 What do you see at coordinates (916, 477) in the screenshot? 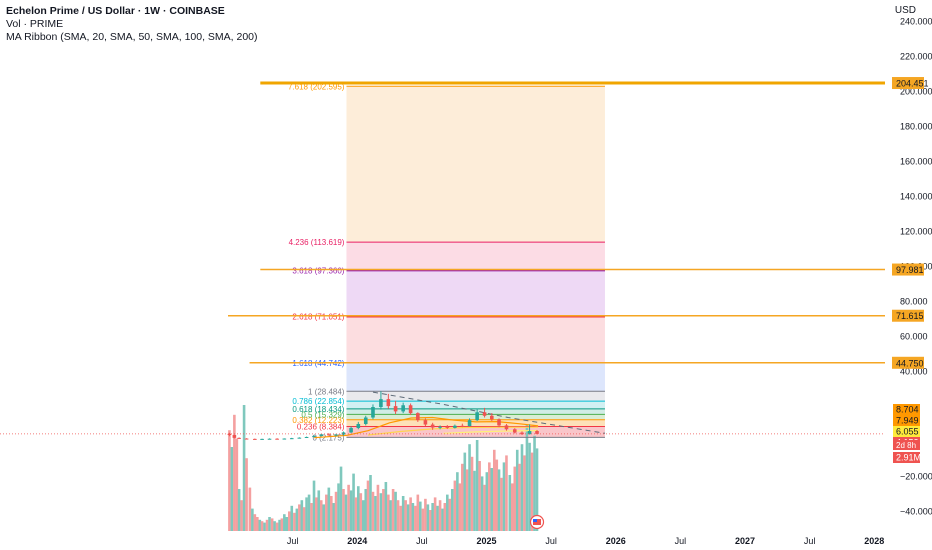
I see `price-tick-label: −20.000` at bounding box center [916, 477].